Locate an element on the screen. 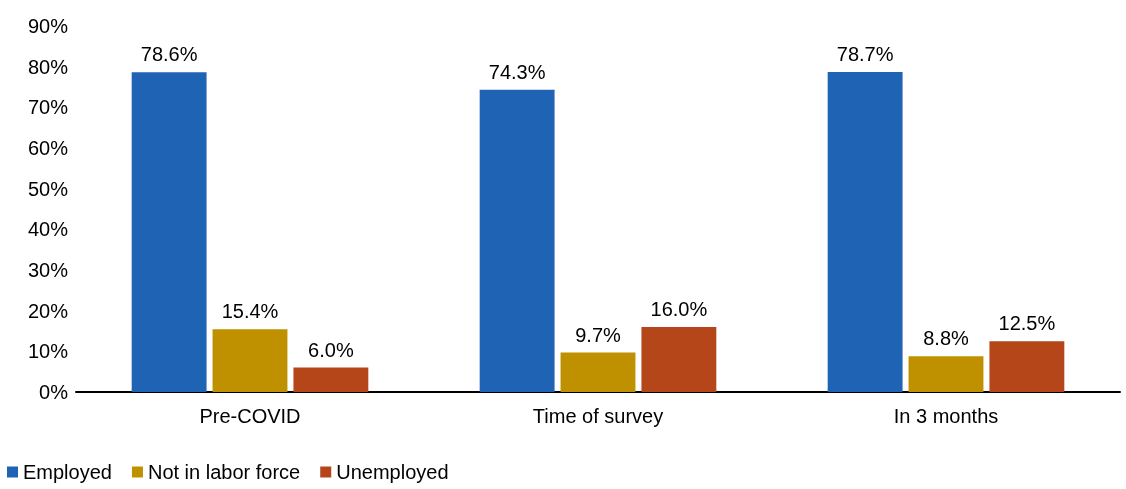 Image resolution: width=1126 pixels, height=489 pixels. data-label: 16.0% is located at coordinates (679, 308).